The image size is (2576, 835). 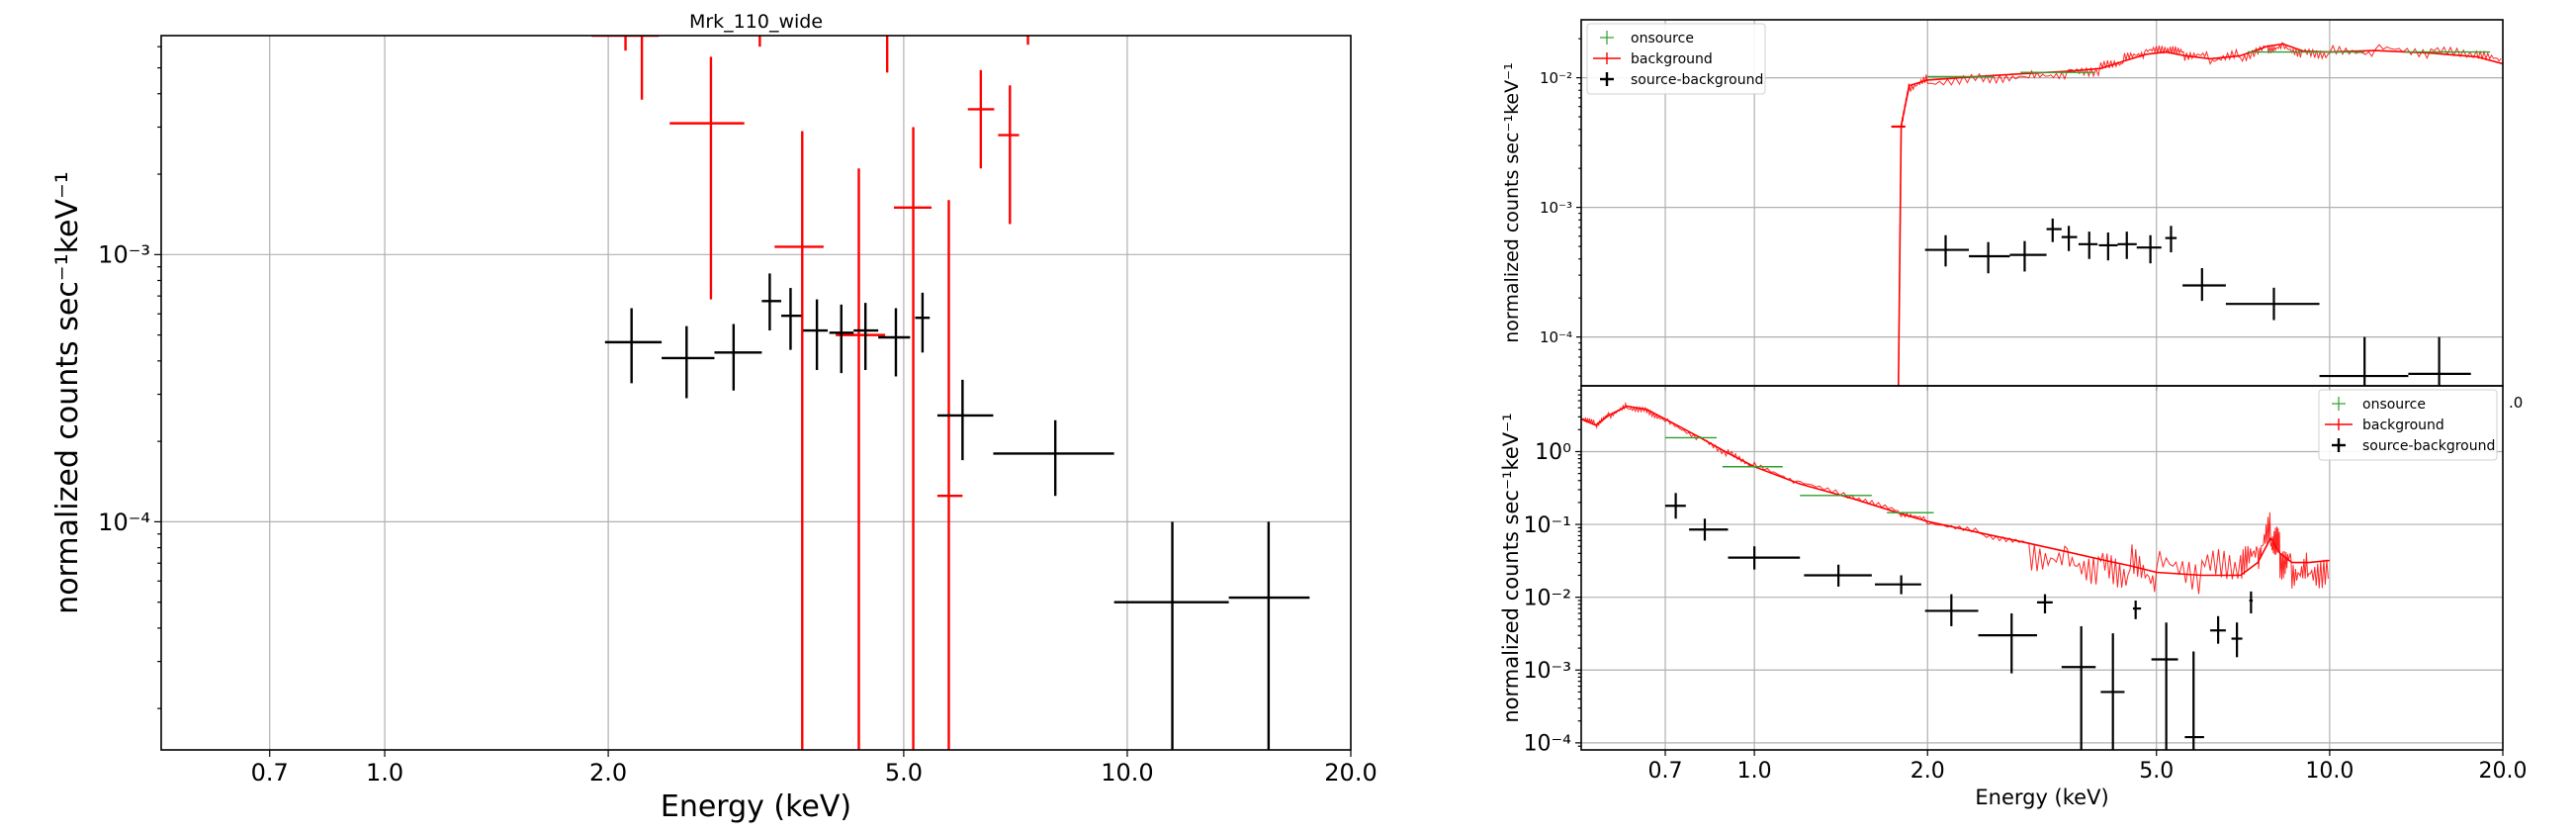 I want to click on x-tick-label: 2.0, so click(x=608, y=773).